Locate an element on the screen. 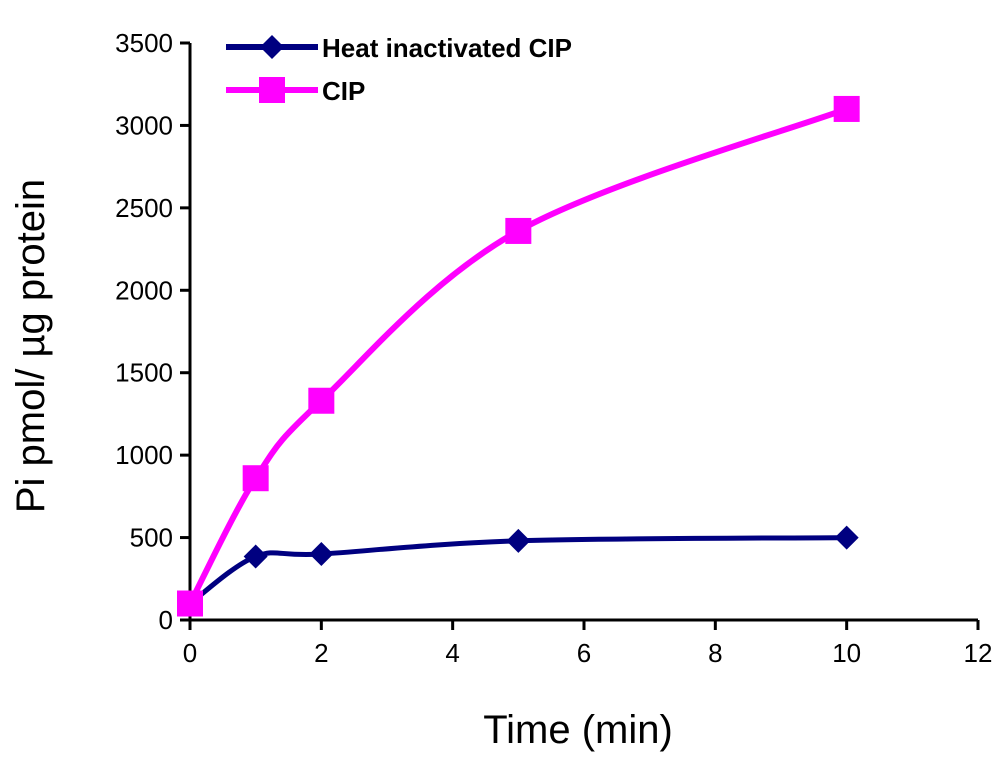 This screenshot has height=757, width=1000. legend-entry-heat-inactivated-cip: Heat inactivated CIP is located at coordinates (399, 48).